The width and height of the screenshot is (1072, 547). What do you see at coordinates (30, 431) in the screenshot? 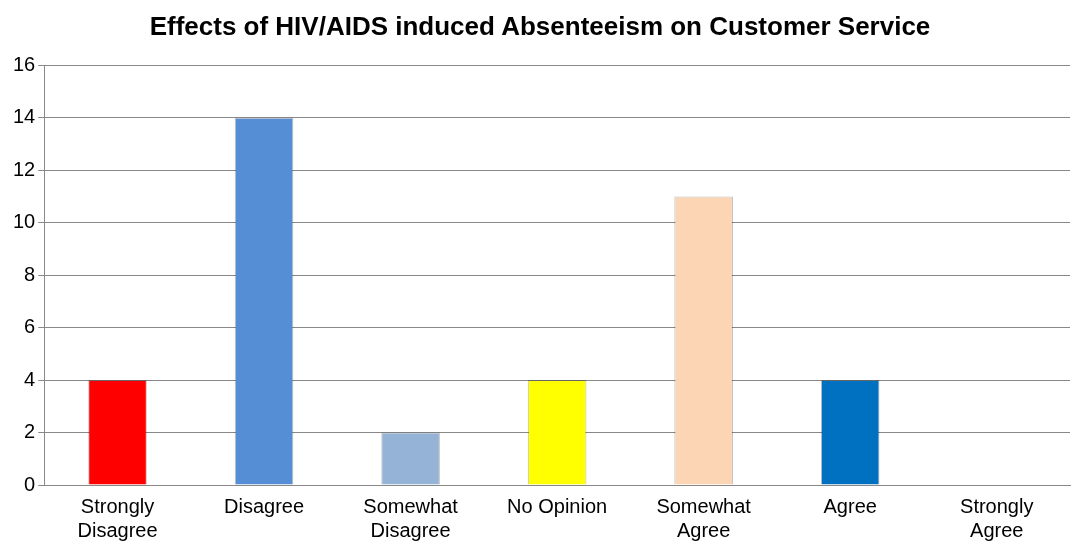
I see `y-tick-label: 2` at bounding box center [30, 431].